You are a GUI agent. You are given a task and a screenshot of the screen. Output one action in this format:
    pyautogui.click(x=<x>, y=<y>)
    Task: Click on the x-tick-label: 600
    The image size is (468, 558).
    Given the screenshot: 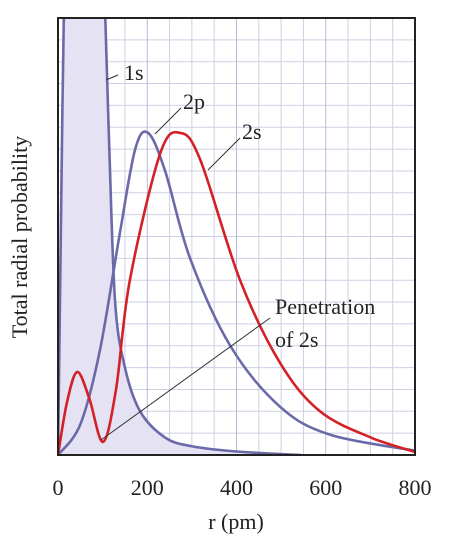 What is the action you would take?
    pyautogui.click(x=325, y=487)
    